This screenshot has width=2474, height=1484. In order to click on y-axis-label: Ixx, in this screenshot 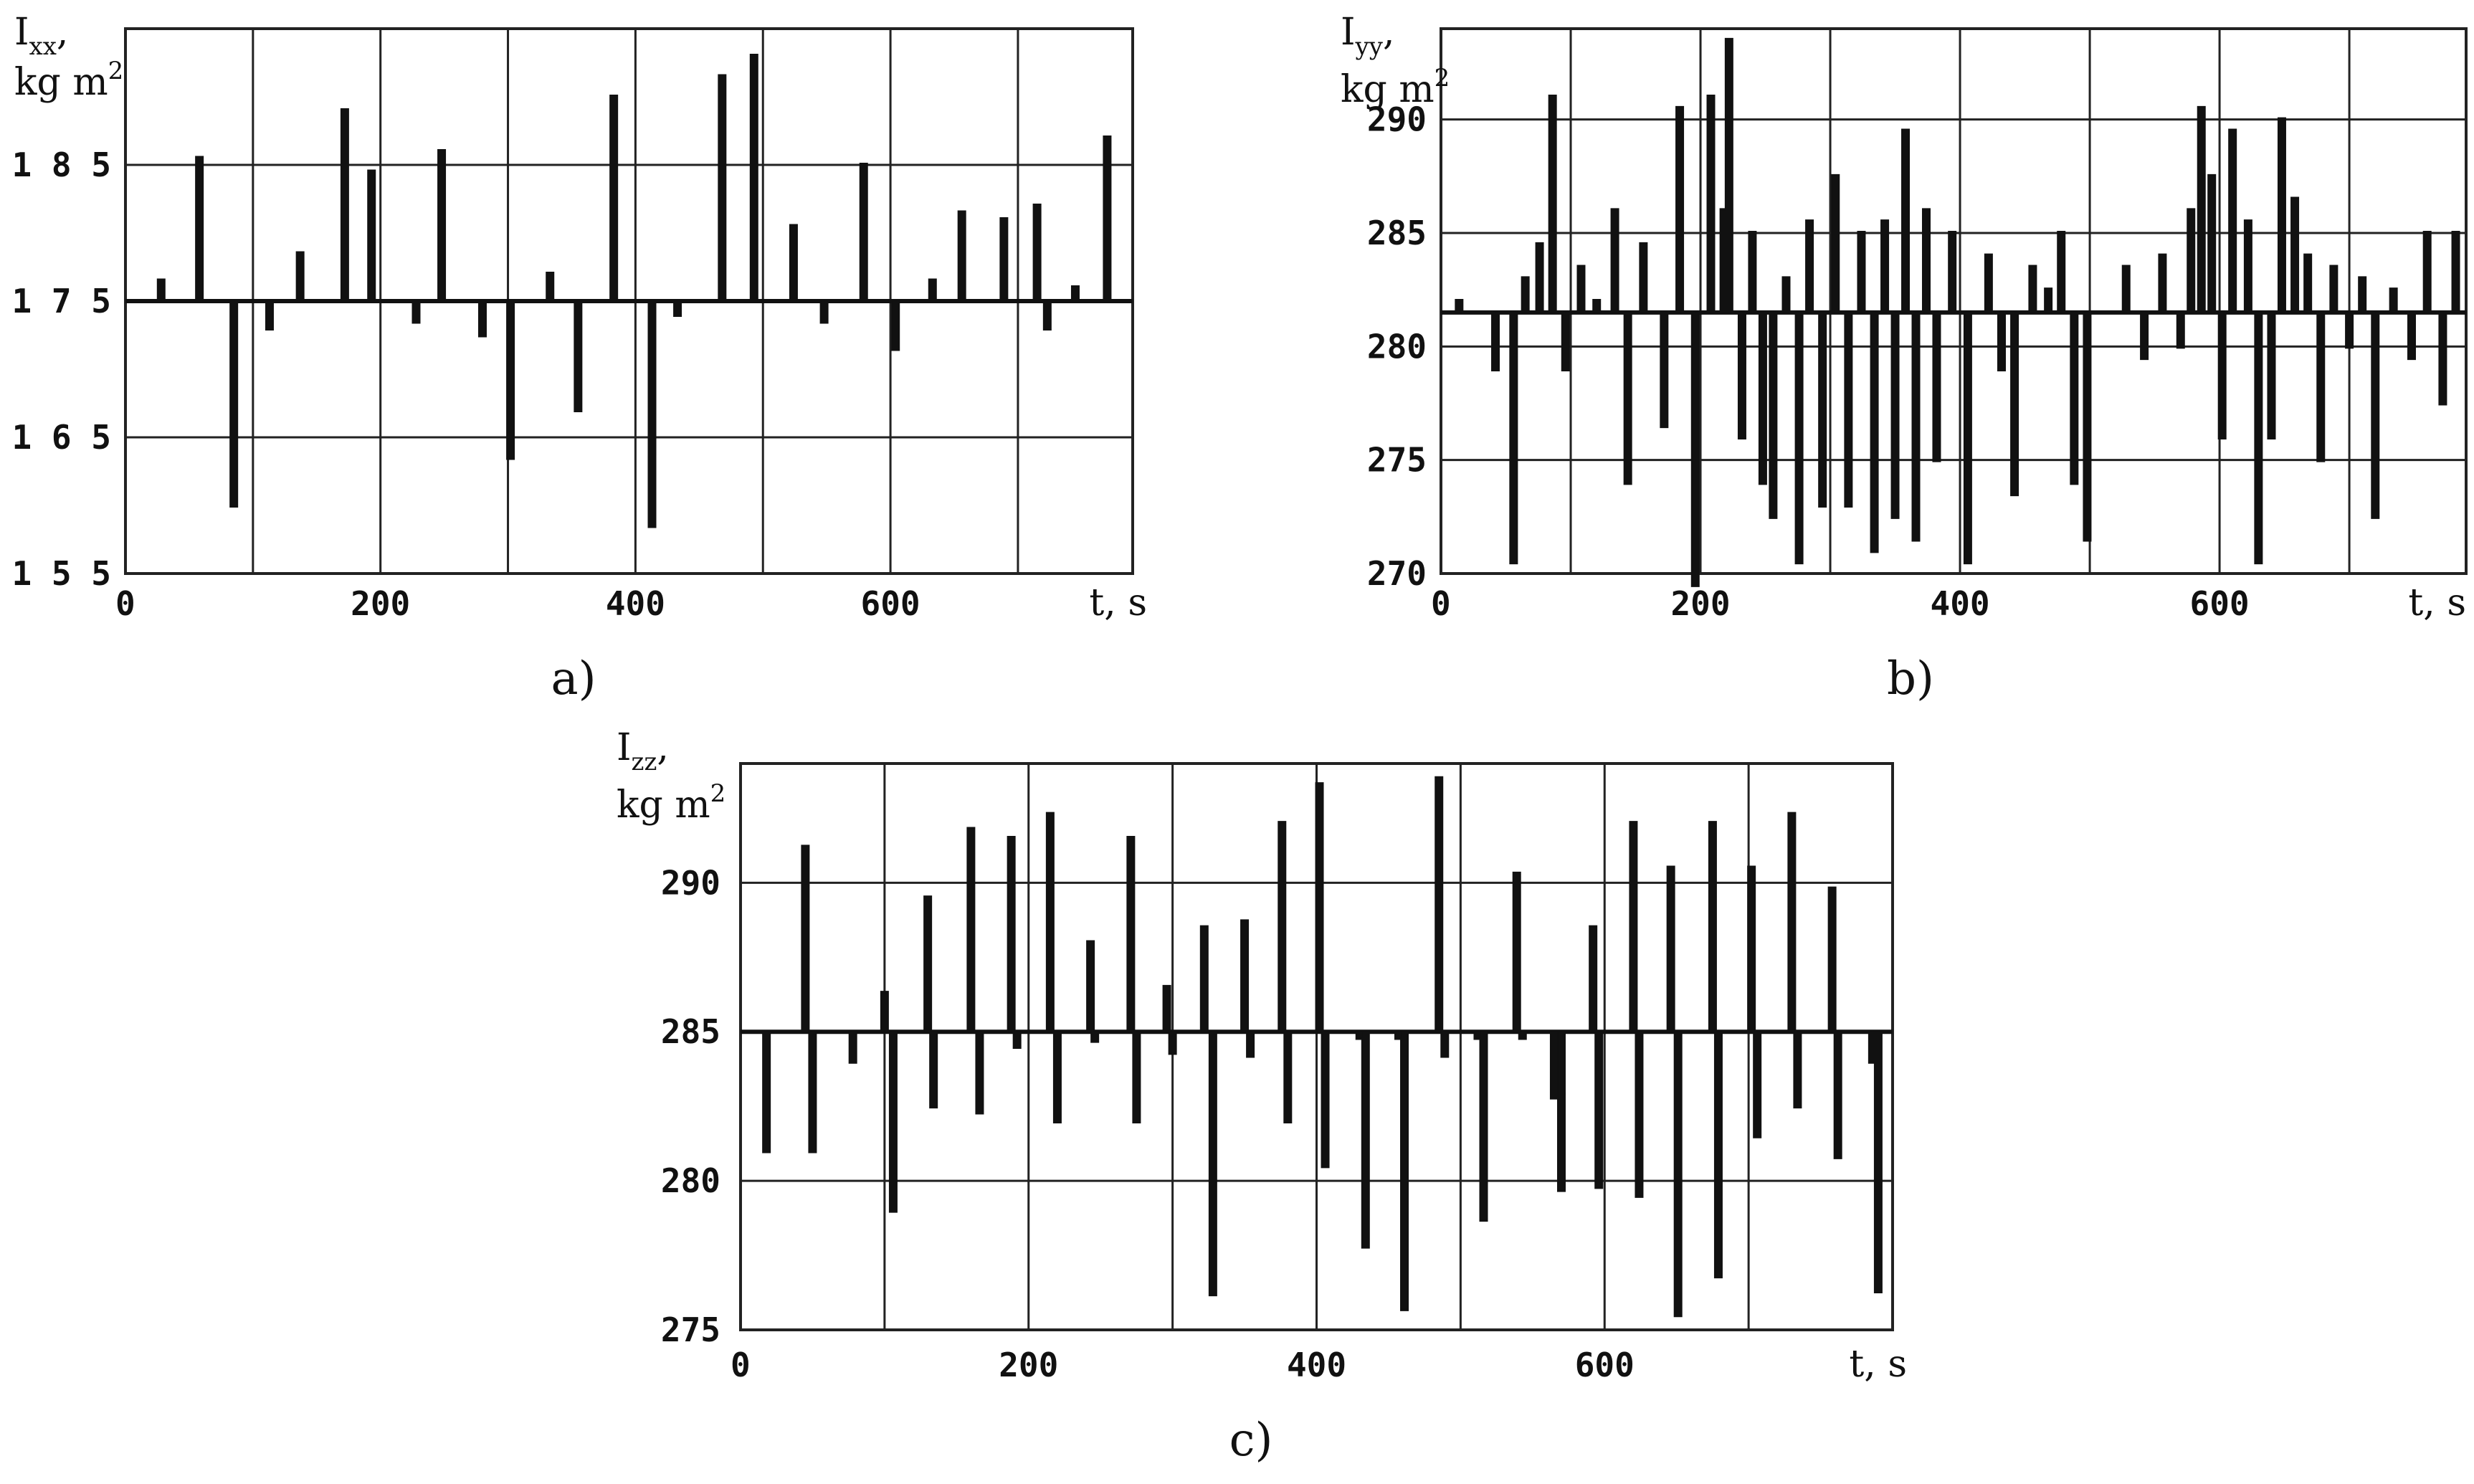, I will do `click(41, 36)`.